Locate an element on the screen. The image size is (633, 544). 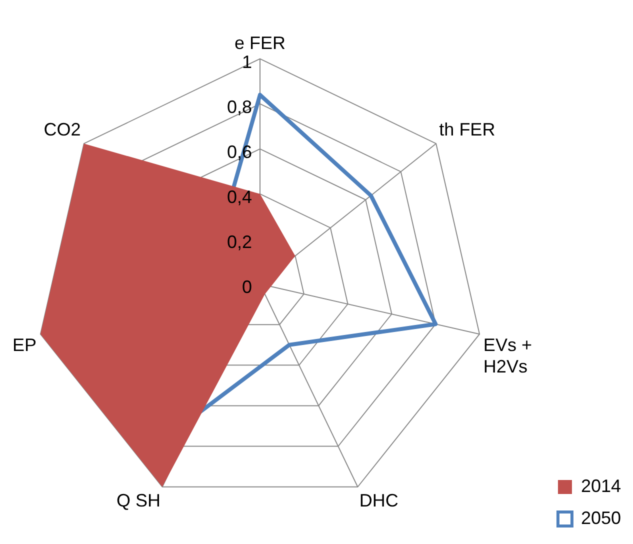
spoke-label: Q SH is located at coordinates (138, 500).